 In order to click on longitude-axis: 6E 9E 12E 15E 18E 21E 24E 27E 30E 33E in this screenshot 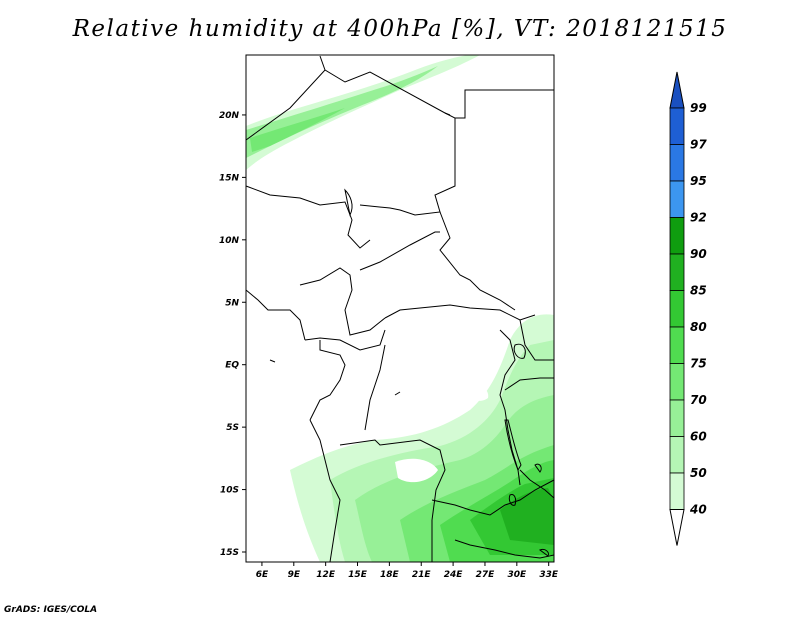, I will do `click(407, 571)`.